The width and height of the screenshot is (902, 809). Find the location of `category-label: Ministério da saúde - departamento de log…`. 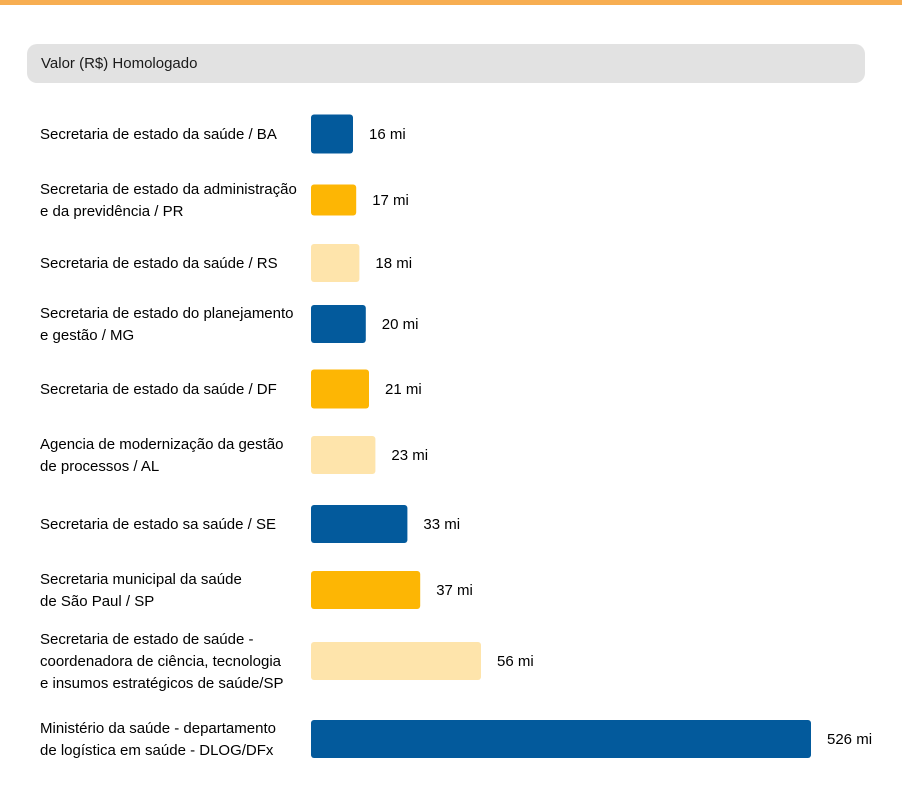

category-label: Ministério da saúde - departamento de log… is located at coordinates (158, 739).